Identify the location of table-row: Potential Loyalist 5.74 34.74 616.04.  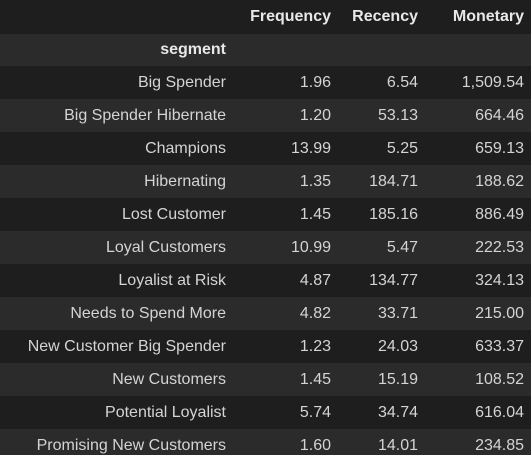
(265, 412).